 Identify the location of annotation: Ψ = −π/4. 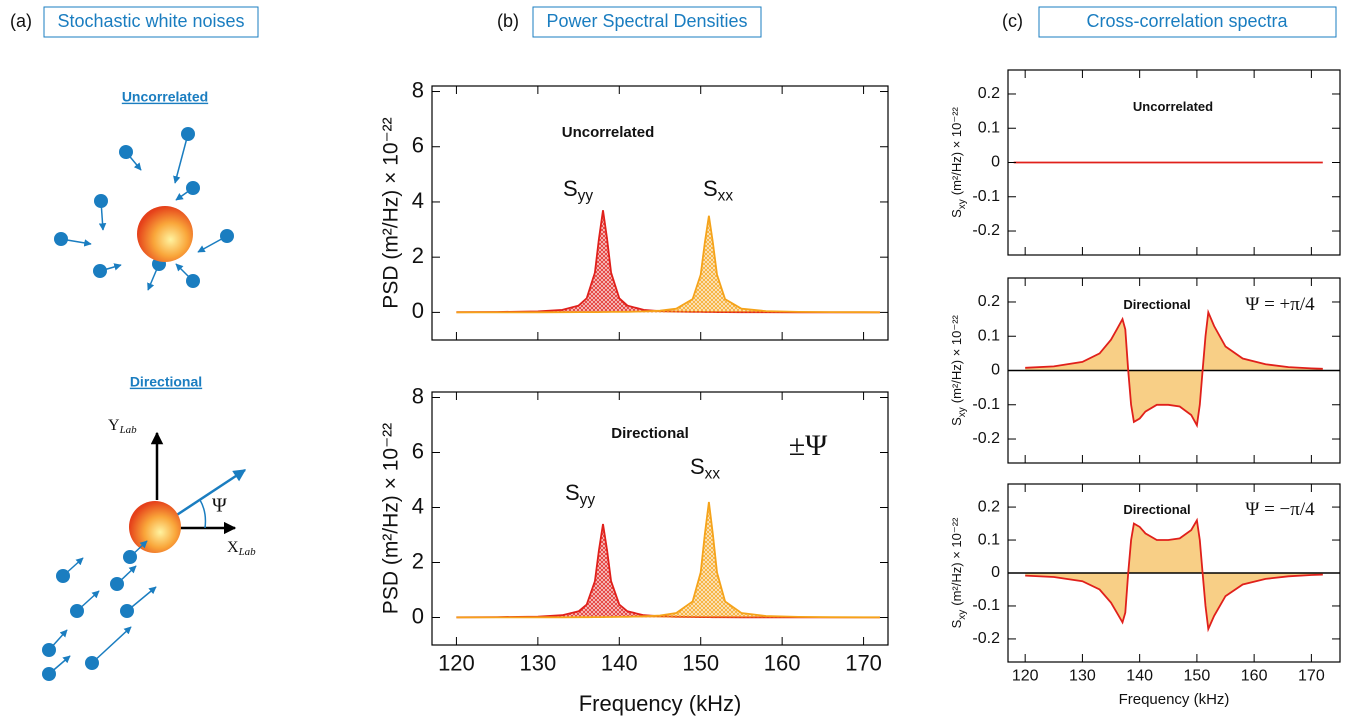
(1280, 509).